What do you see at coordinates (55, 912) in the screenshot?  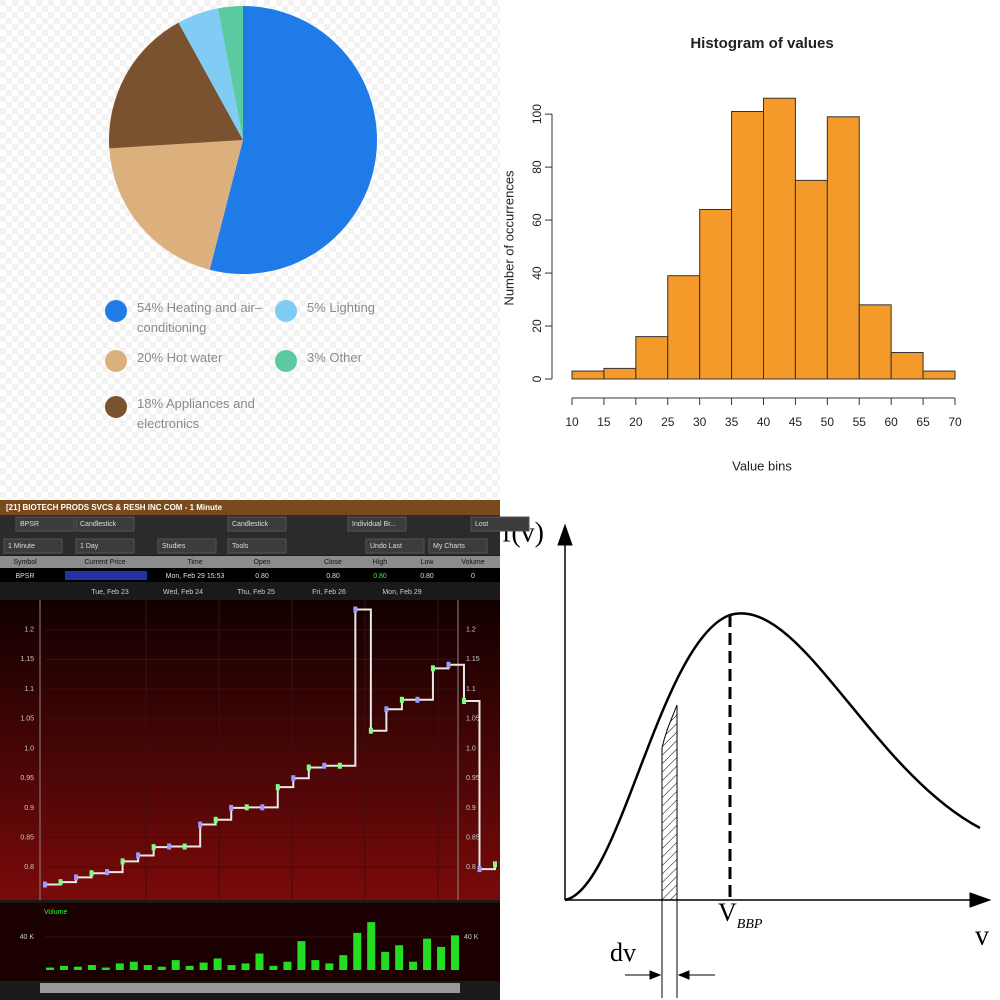 I see `volume-label: Volume` at bounding box center [55, 912].